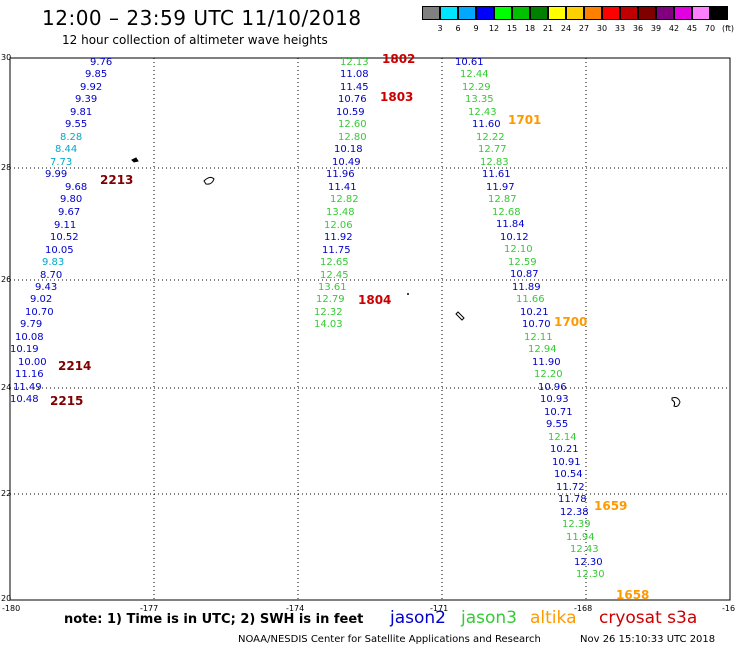 The width and height of the screenshot is (740, 650). Describe the element at coordinates (656, 28) in the screenshot. I see `scale-label: 39` at that location.